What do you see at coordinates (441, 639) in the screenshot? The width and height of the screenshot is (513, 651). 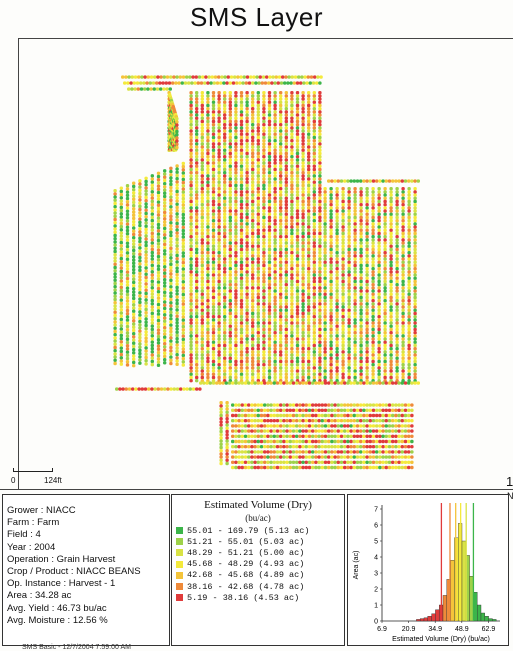 I see `x-axis-label: Estimated Volume (Dry) (bu/ac)` at bounding box center [441, 639].